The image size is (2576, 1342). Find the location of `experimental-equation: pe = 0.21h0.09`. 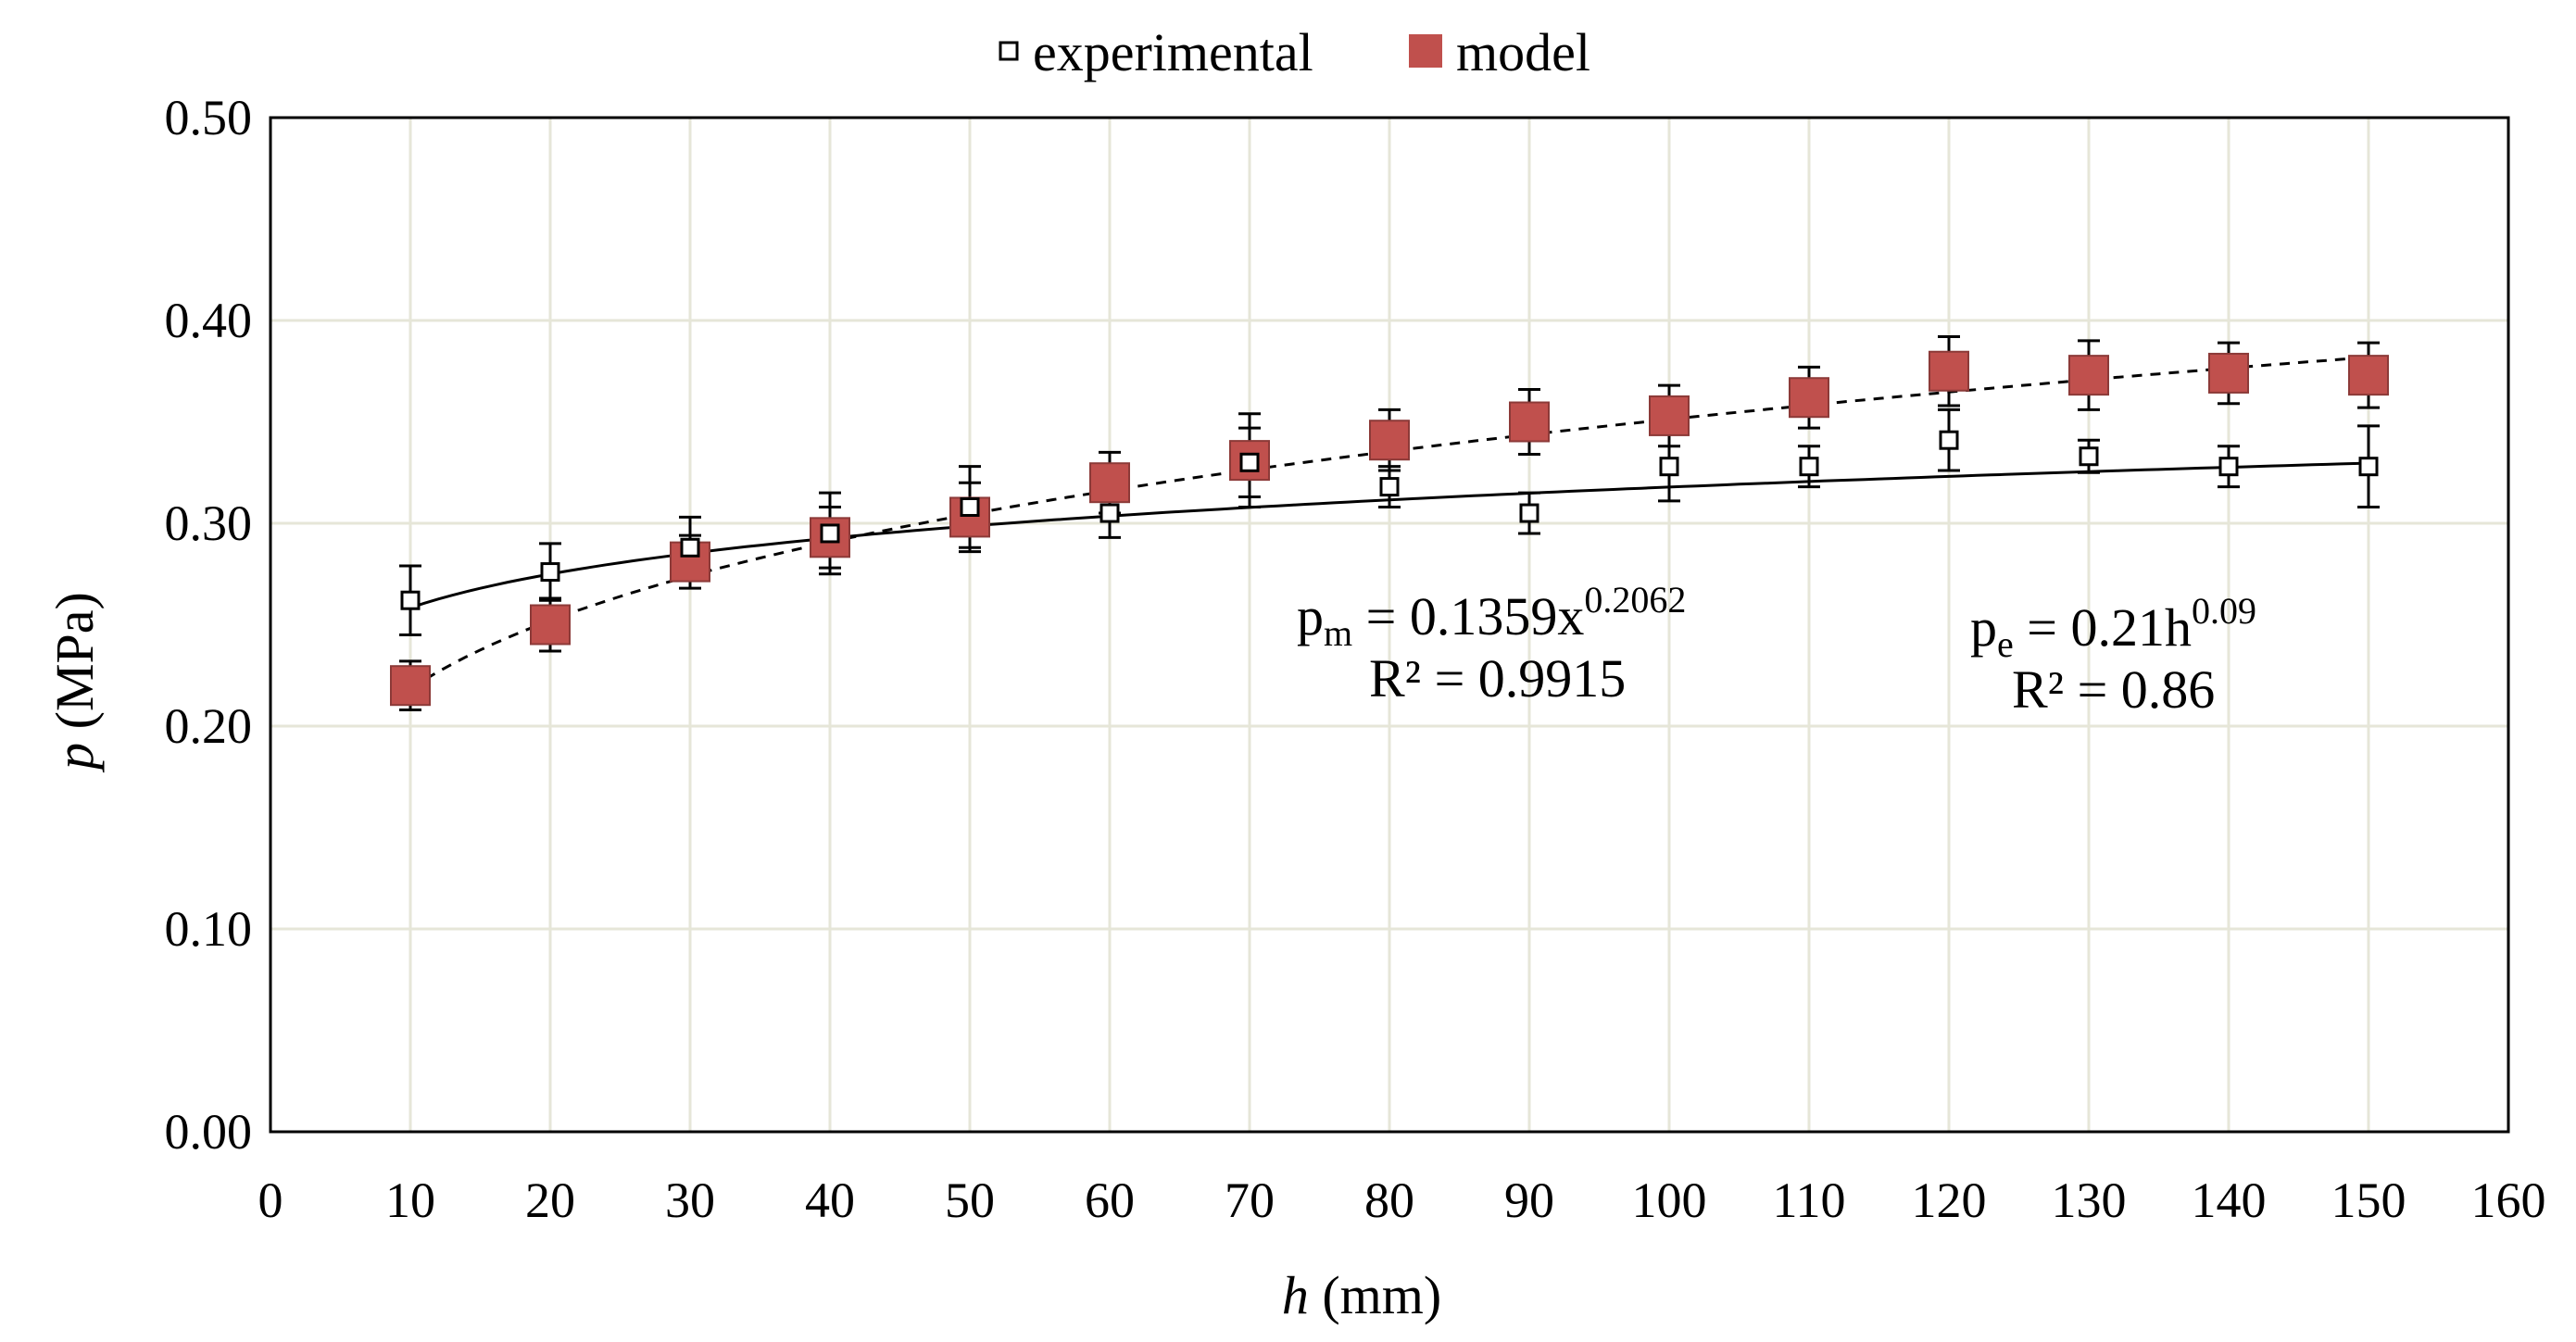

experimental-equation: pe = 0.21h0.09 is located at coordinates (2113, 628).